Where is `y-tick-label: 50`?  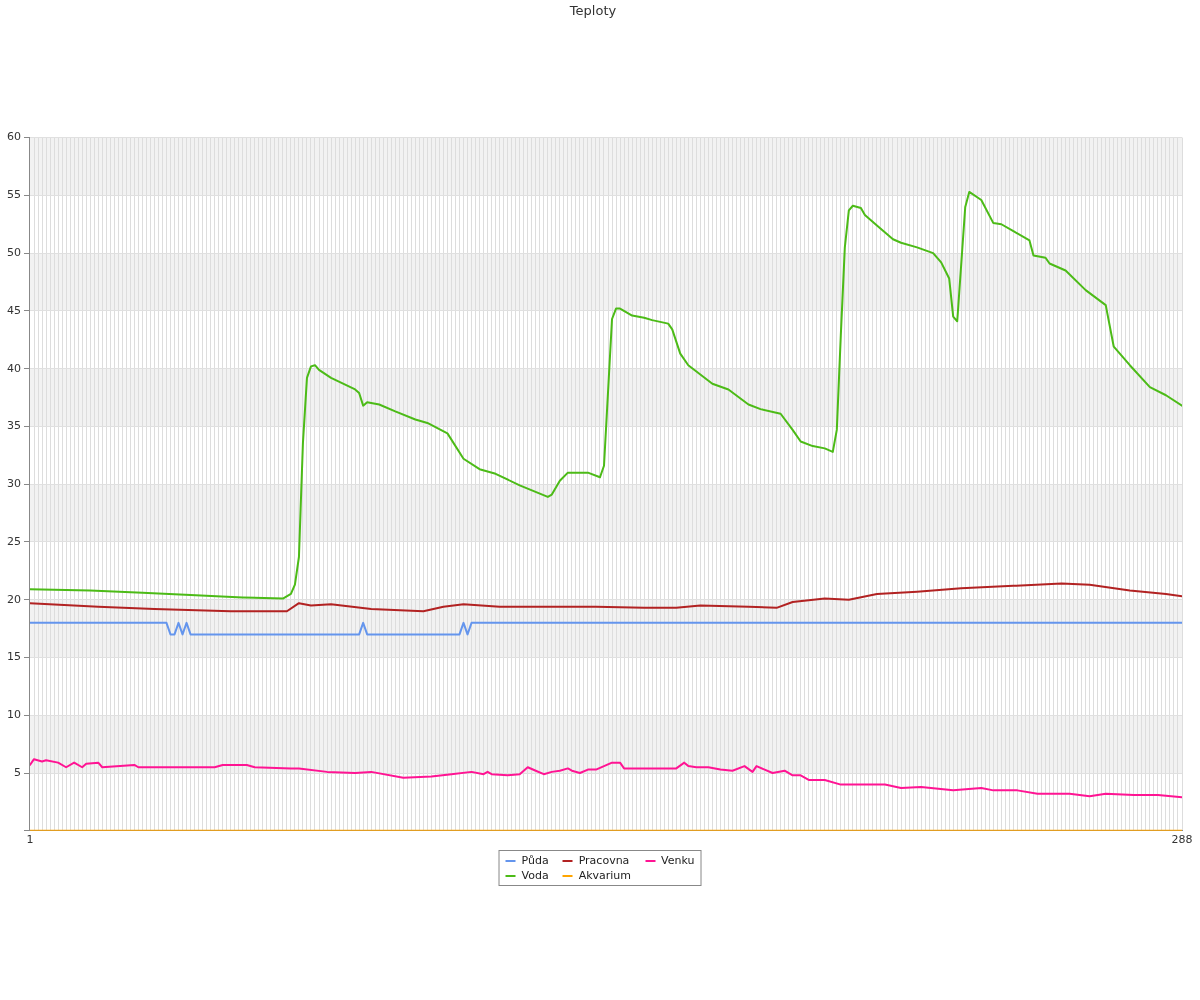 y-tick-label: 50 is located at coordinates (14, 252).